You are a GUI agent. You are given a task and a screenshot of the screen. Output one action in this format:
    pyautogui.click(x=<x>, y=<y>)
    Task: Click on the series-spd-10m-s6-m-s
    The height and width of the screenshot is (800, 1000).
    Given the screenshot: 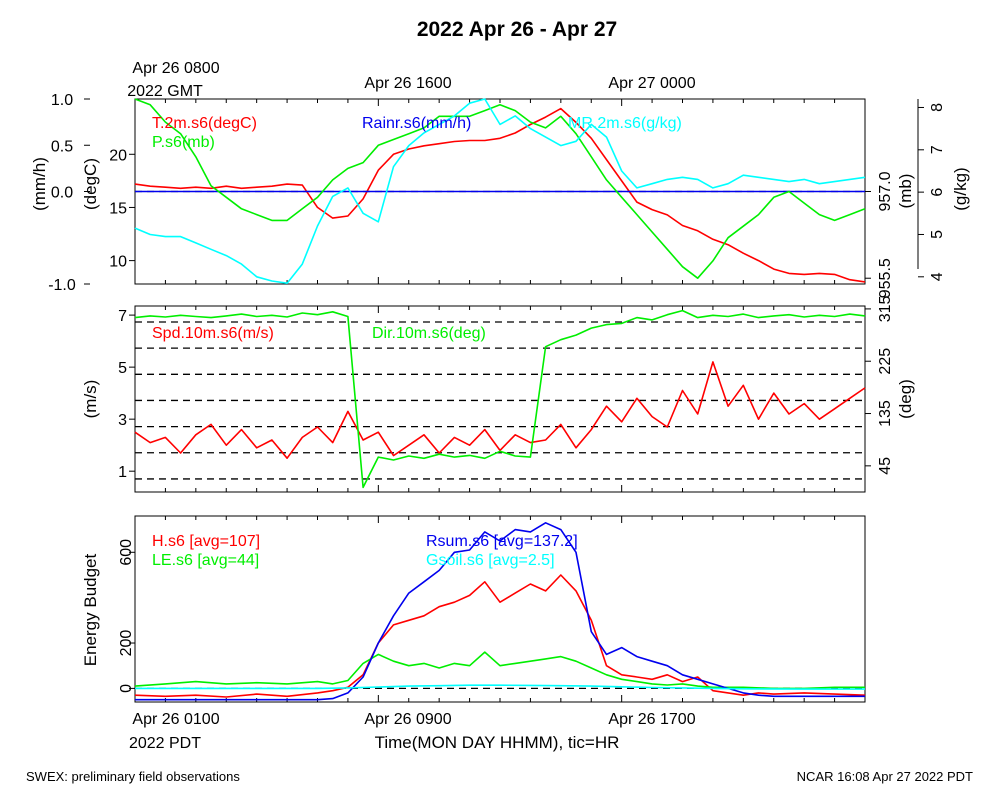 What is the action you would take?
    pyautogui.click(x=500, y=410)
    